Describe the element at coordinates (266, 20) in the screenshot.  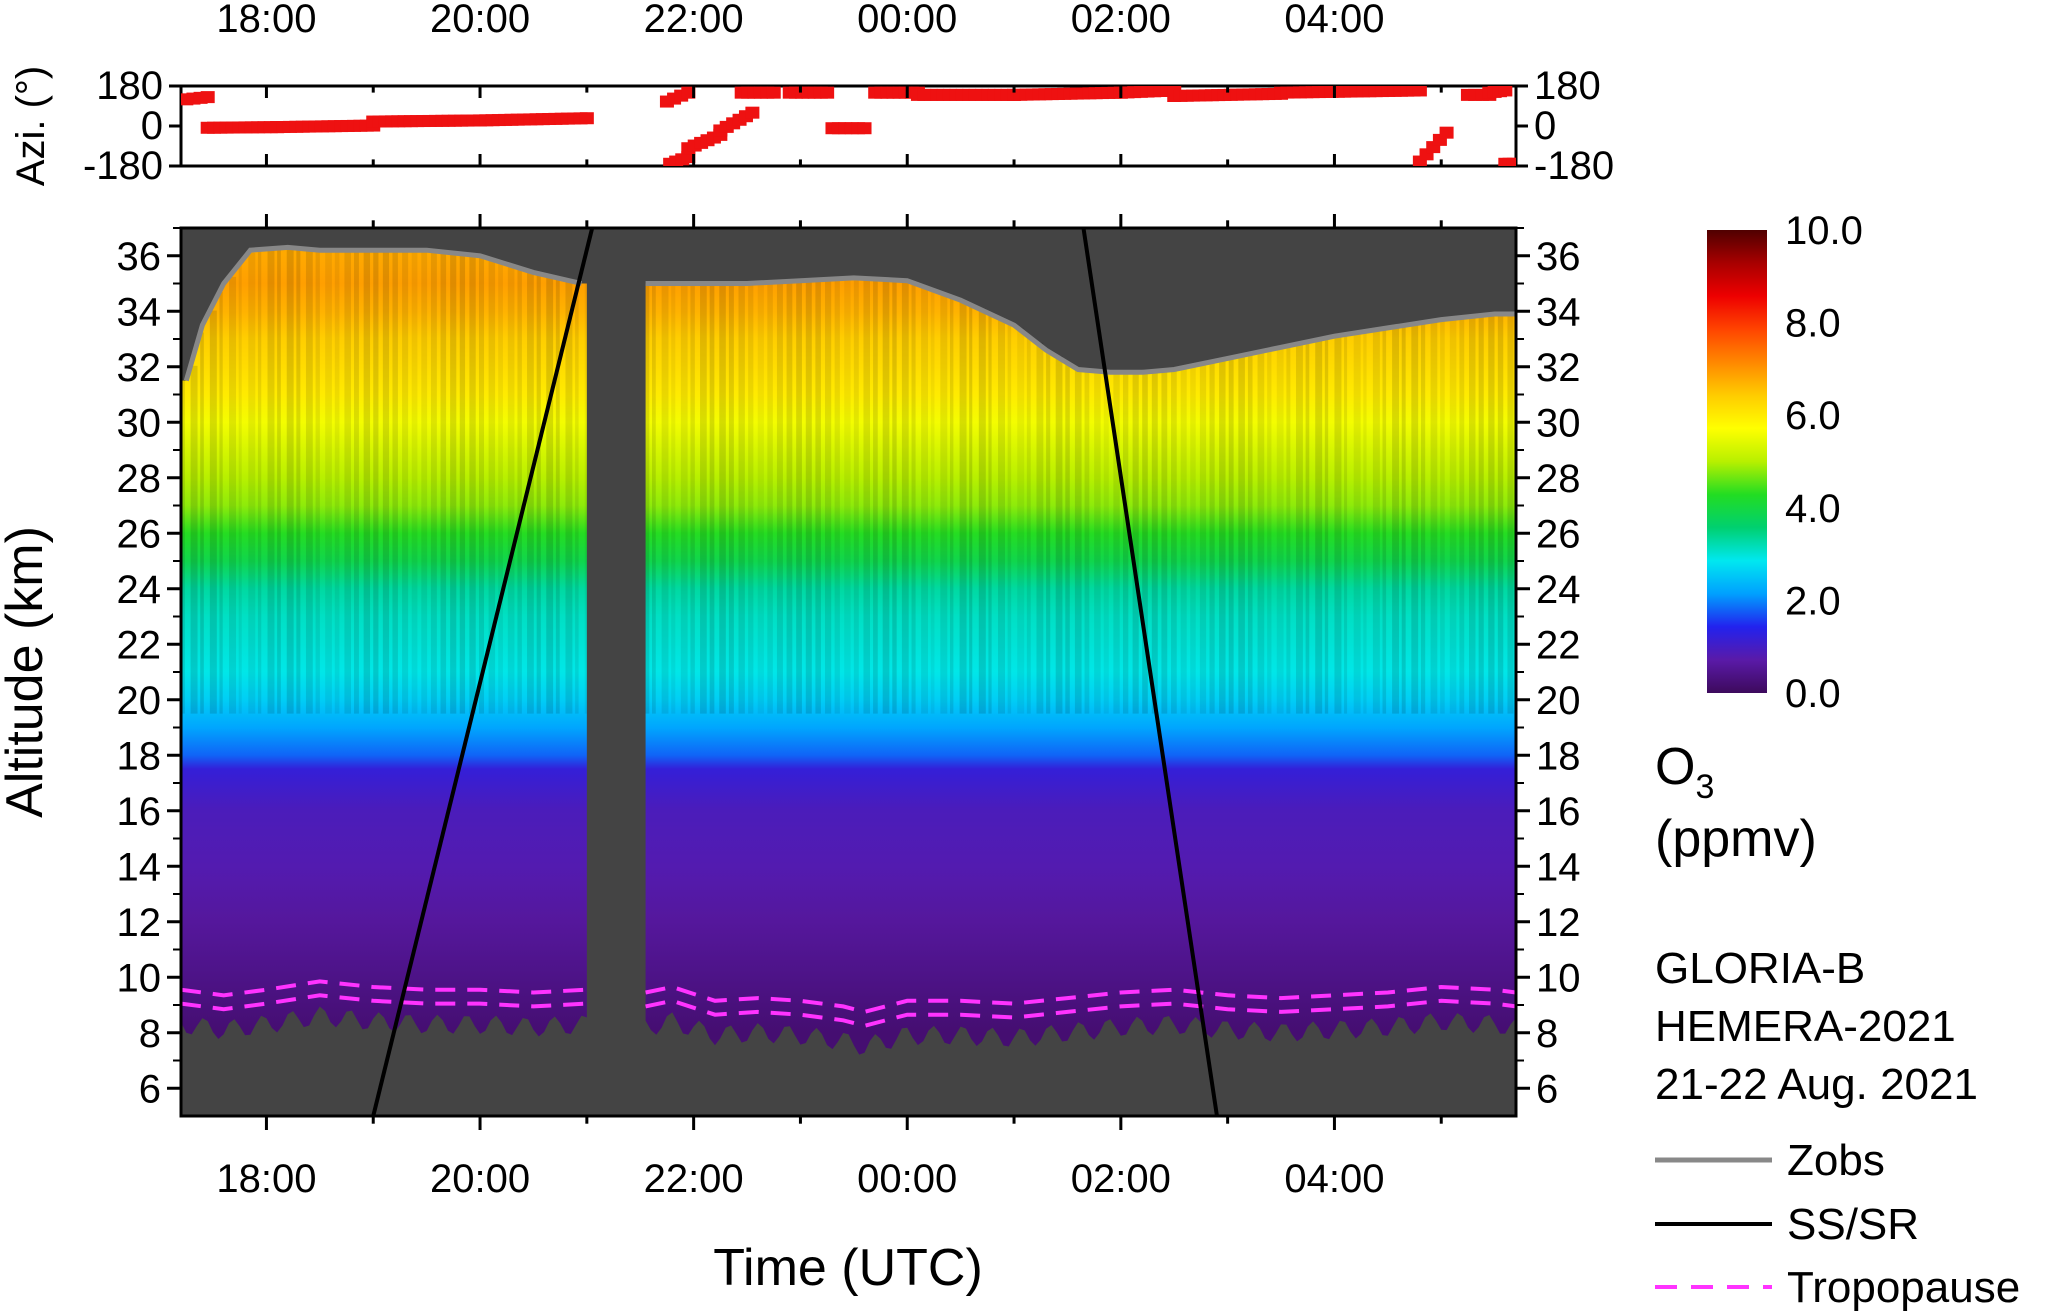
I see `top-time-tick-label: 18:00` at that location.